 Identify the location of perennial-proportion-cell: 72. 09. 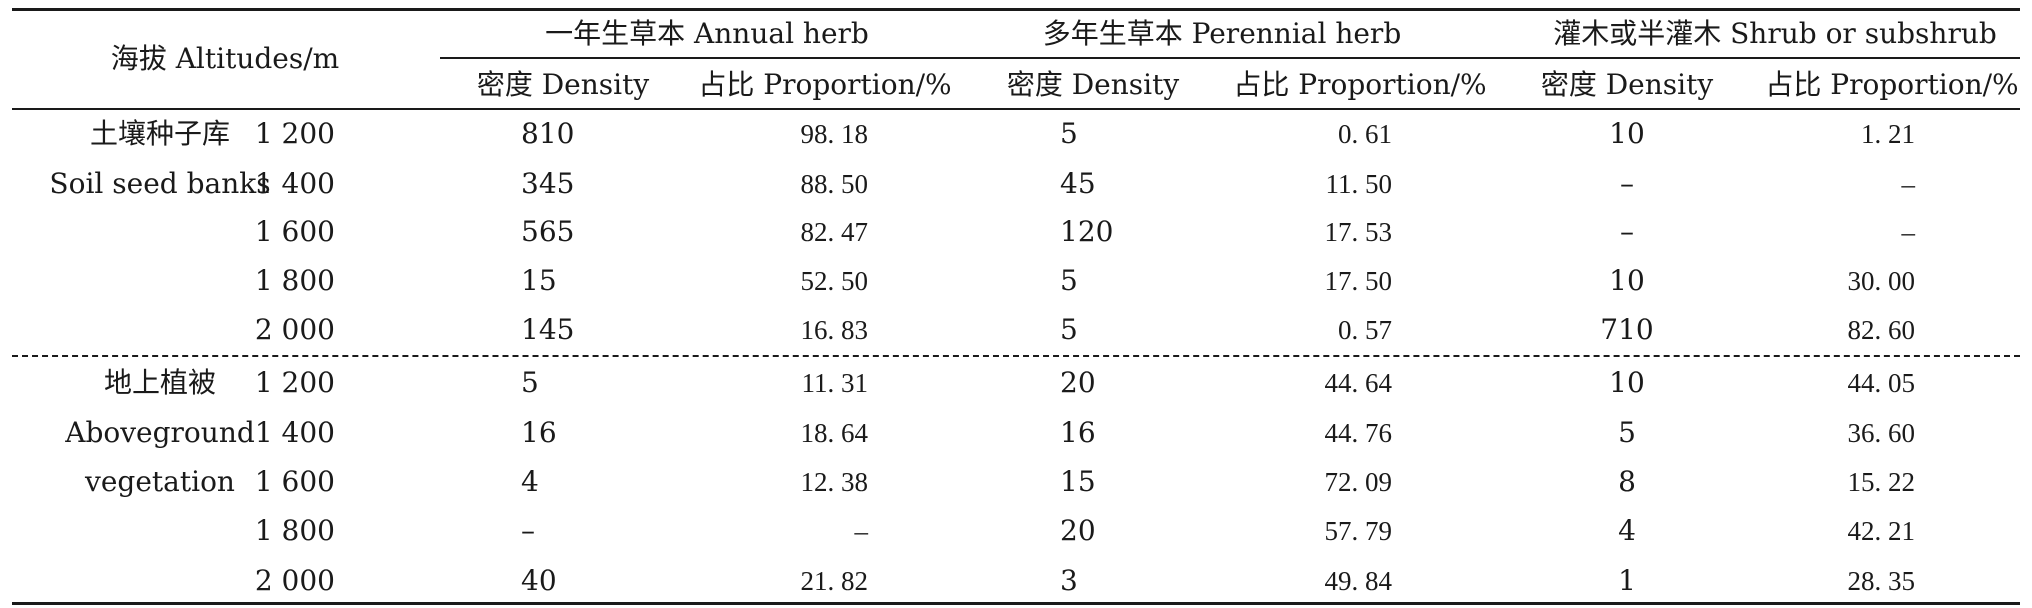
(1358, 482).